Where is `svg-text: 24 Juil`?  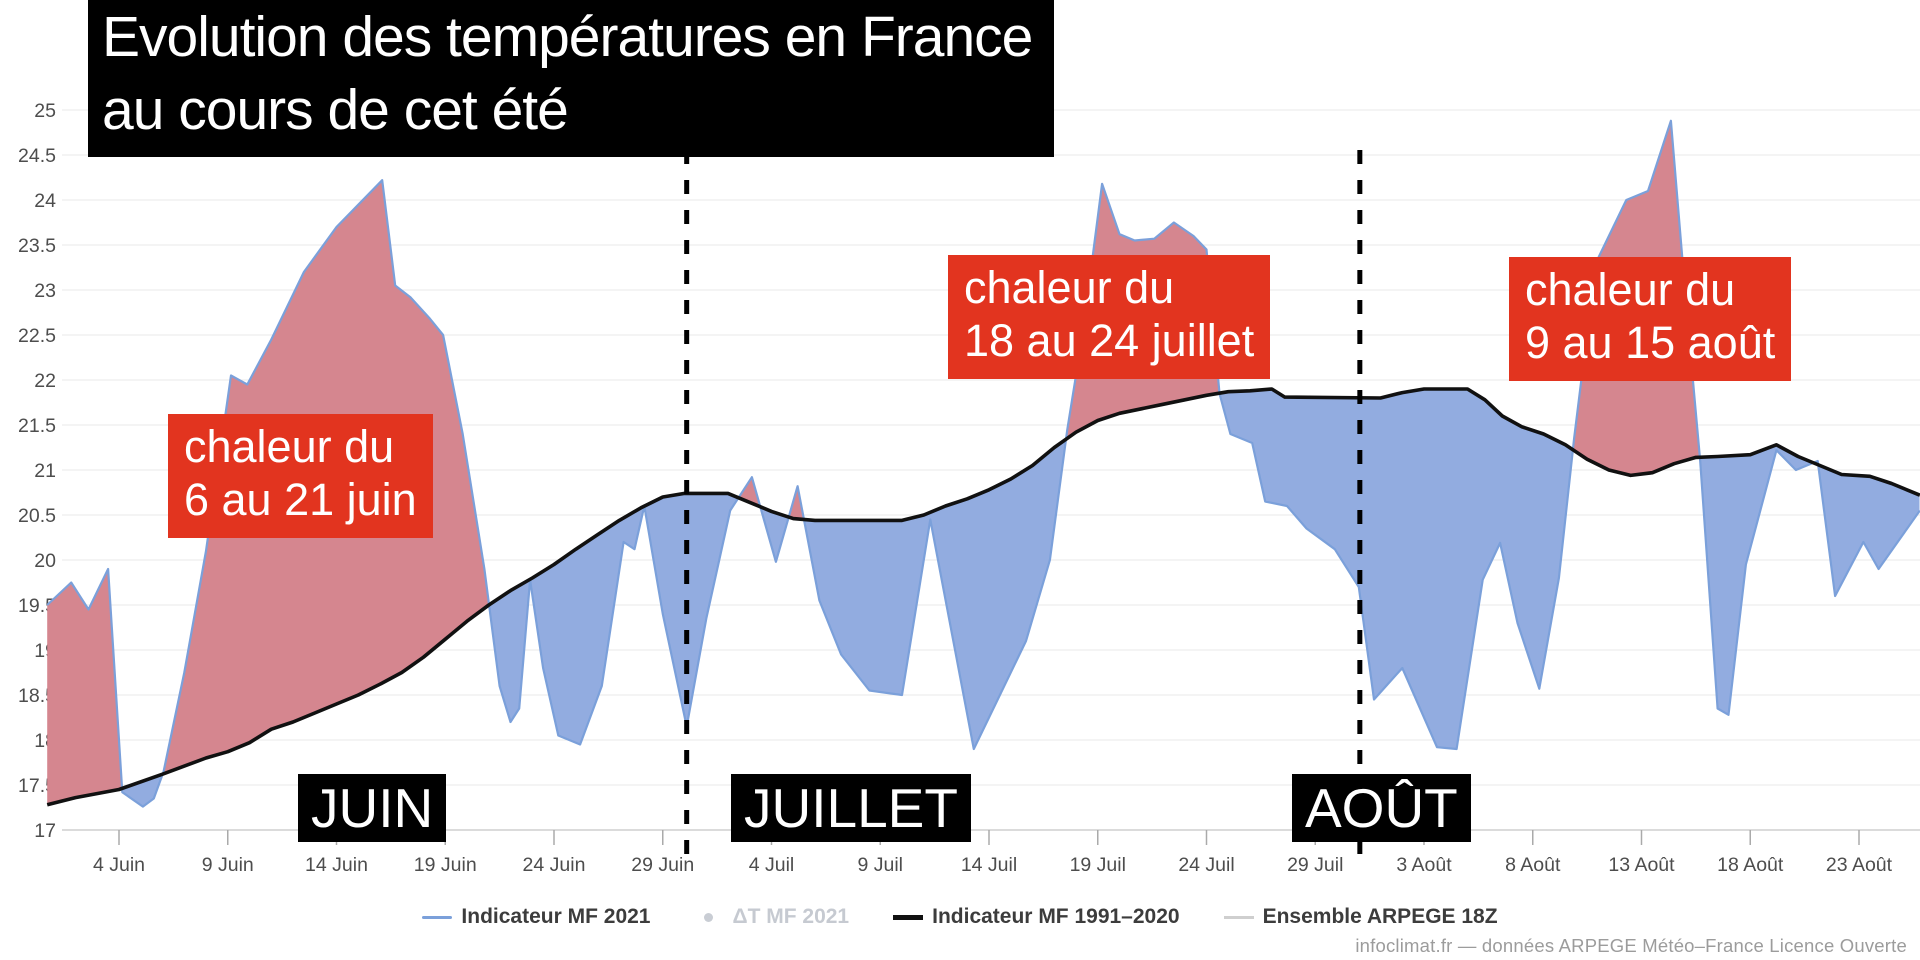 svg-text: 24 Juil is located at coordinates (1206, 865).